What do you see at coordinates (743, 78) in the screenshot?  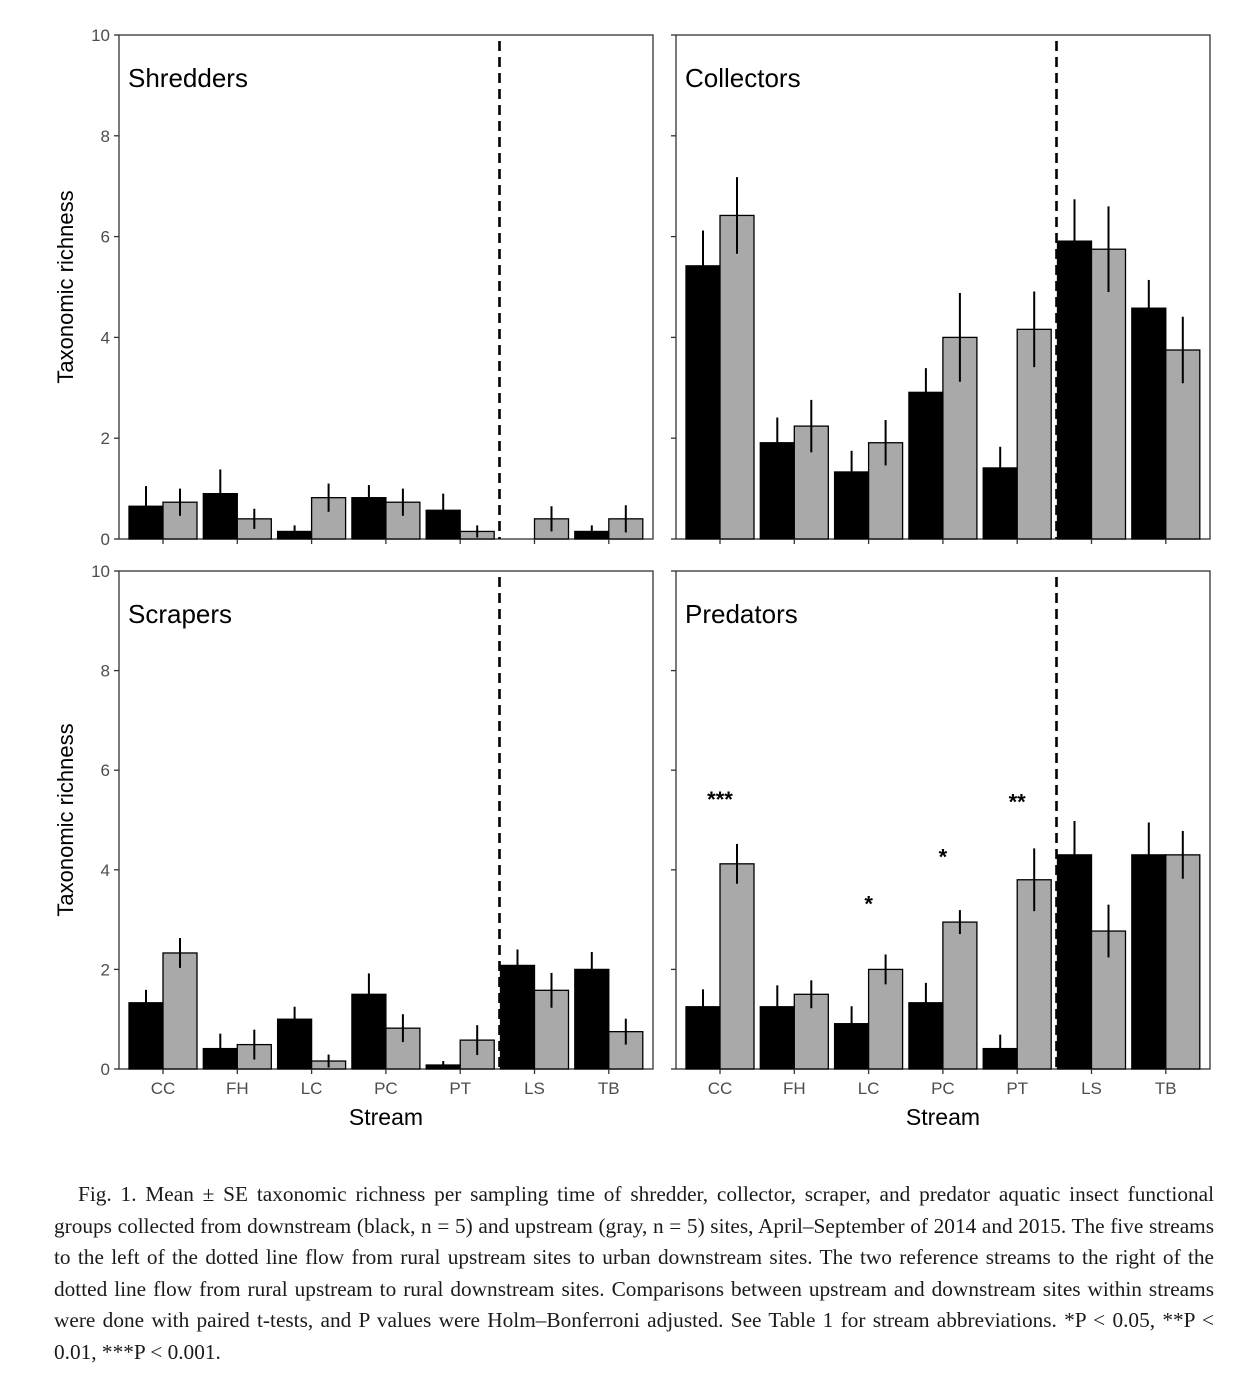 I see `panel-title: Collectors` at bounding box center [743, 78].